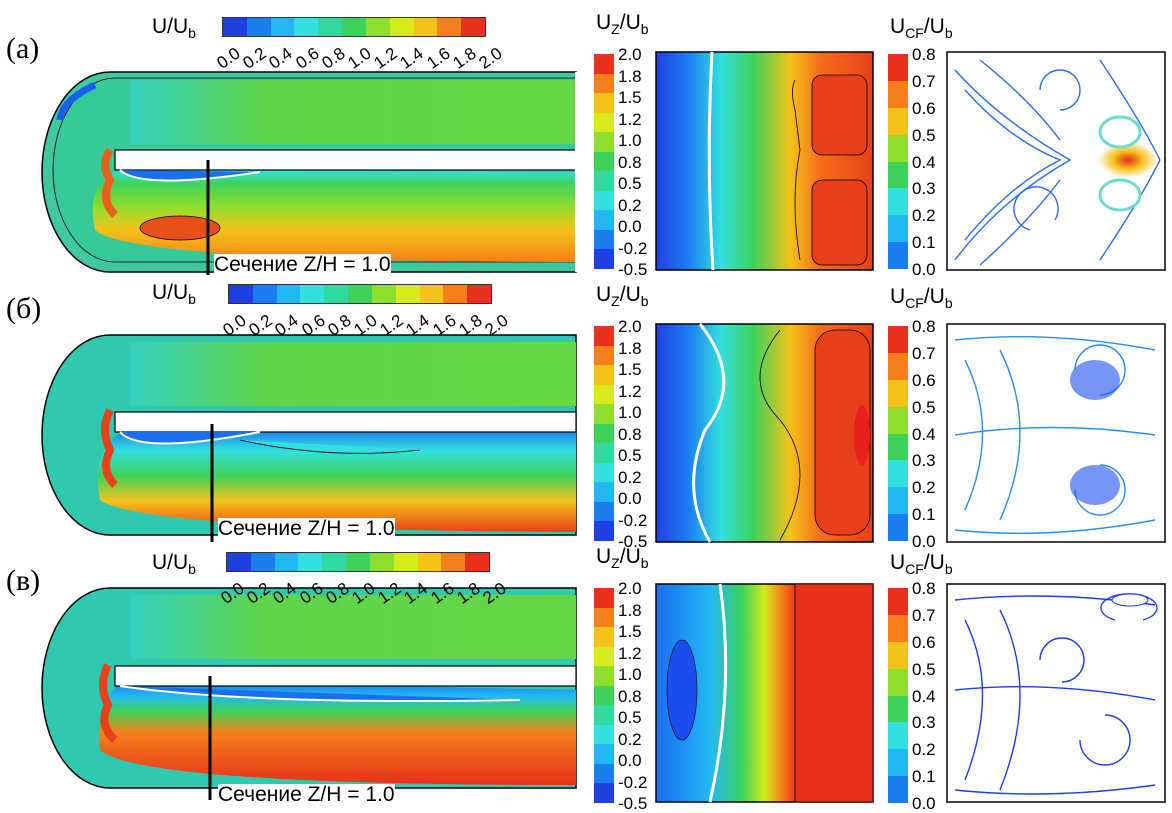 This screenshot has height=813, width=1172. Describe the element at coordinates (1056, 433) in the screenshot. I see `row-b-ucf-streamline-plot` at that location.